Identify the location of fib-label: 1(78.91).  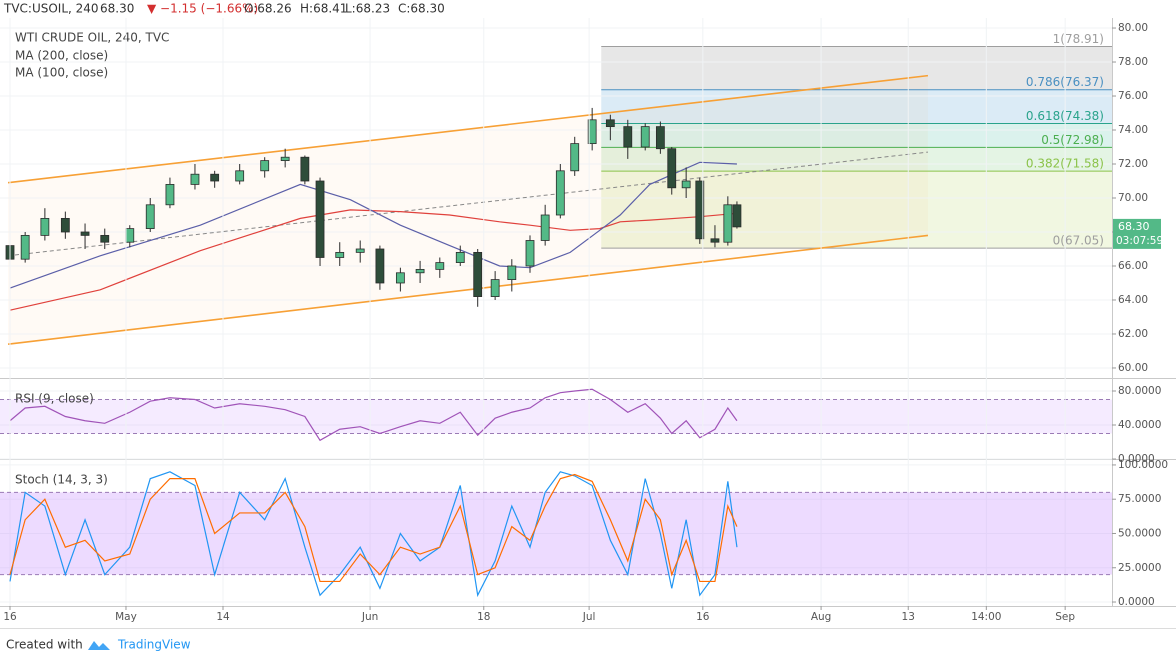
(1078, 39).